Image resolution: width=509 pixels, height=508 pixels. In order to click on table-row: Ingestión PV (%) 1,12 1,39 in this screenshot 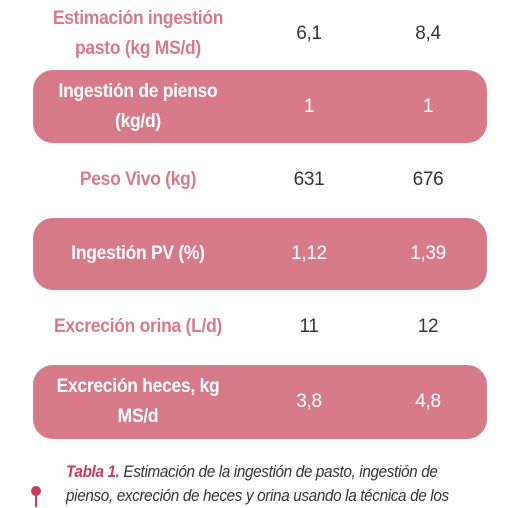, I will do `click(260, 254)`.